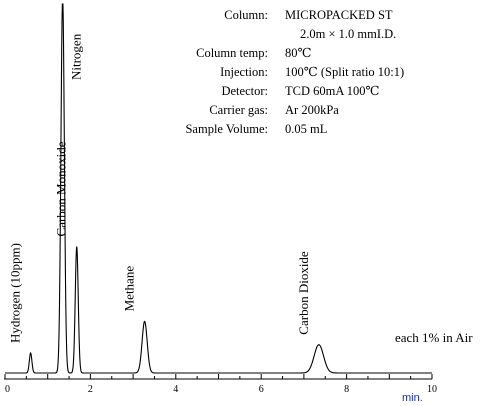  What do you see at coordinates (432, 389) in the screenshot?
I see `x-tick-label: 10` at bounding box center [432, 389].